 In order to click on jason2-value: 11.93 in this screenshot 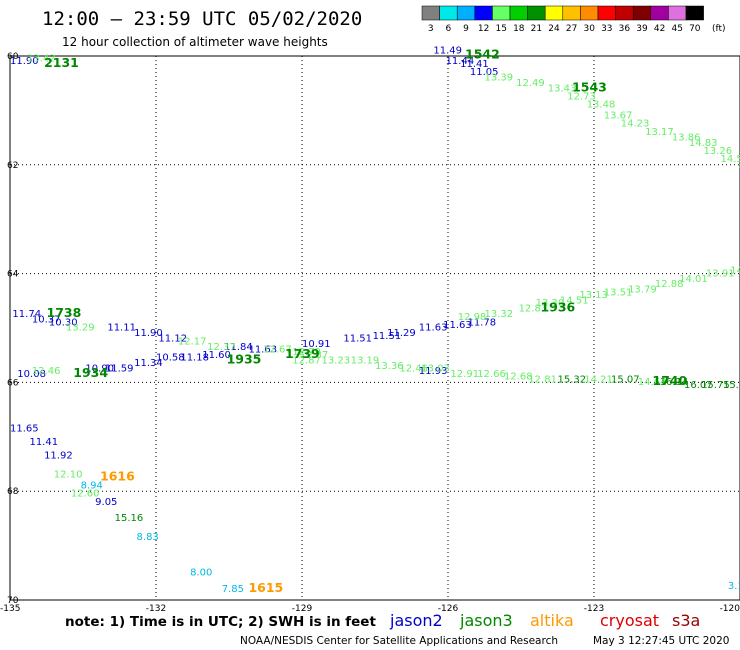, I will do `click(433, 371)`.